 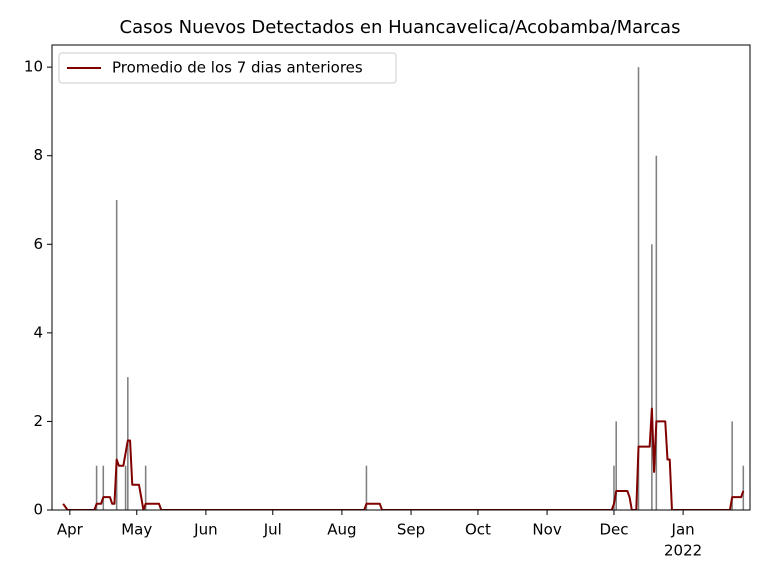 What do you see at coordinates (683, 530) in the screenshot?
I see `x-tick-label: Jan` at bounding box center [683, 530].